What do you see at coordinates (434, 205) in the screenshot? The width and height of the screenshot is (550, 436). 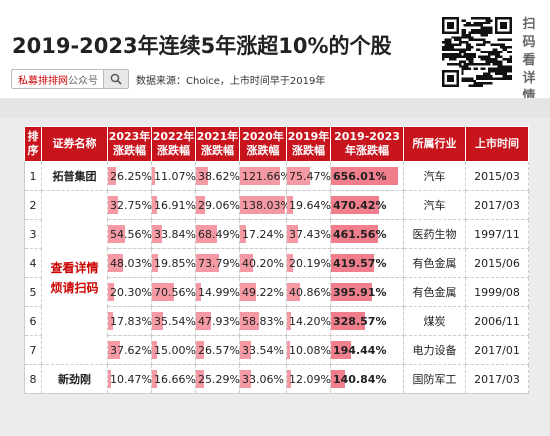 I see `industry-cell: 汽车` at bounding box center [434, 205].